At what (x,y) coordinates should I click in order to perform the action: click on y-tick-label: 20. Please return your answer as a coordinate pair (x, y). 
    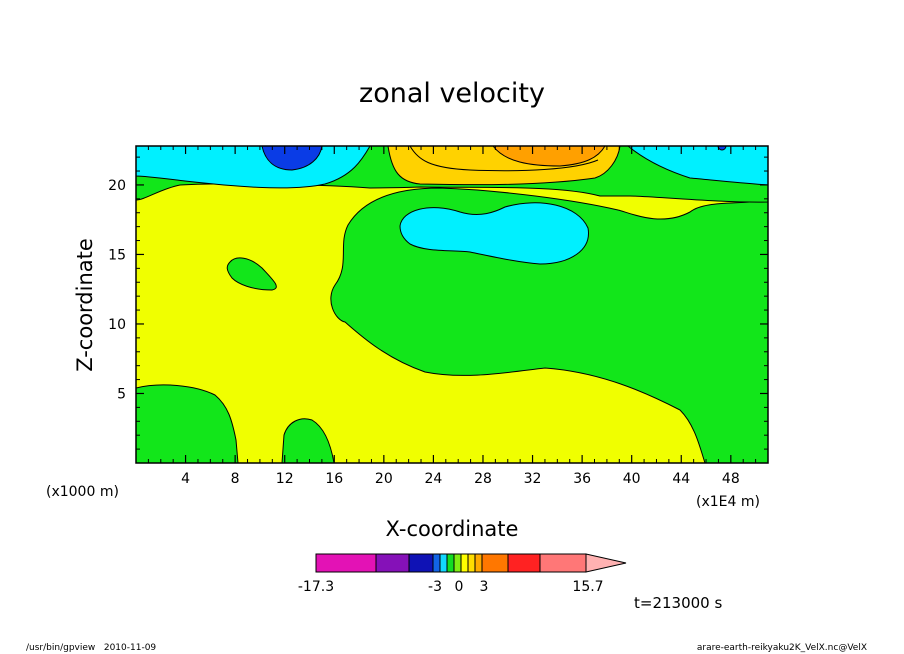
    Looking at the image, I should click on (117, 186).